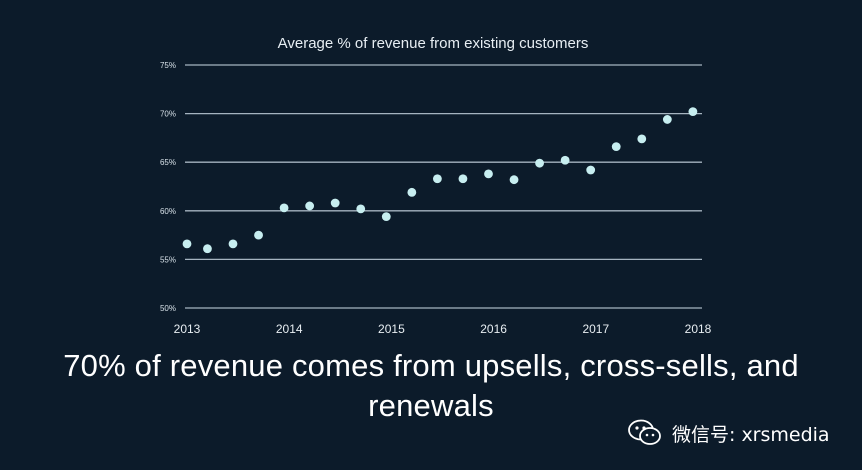 Image resolution: width=862 pixels, height=470 pixels. I want to click on y-tick-label: 55%, so click(168, 259).